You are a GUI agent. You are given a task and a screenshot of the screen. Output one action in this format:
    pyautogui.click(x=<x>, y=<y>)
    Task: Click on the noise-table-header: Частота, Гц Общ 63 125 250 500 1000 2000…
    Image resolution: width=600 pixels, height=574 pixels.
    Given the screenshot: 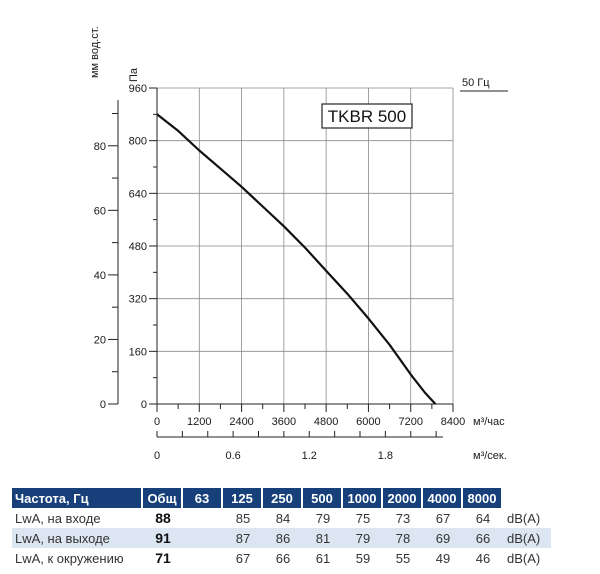 What is the action you would take?
    pyautogui.click(x=281, y=498)
    